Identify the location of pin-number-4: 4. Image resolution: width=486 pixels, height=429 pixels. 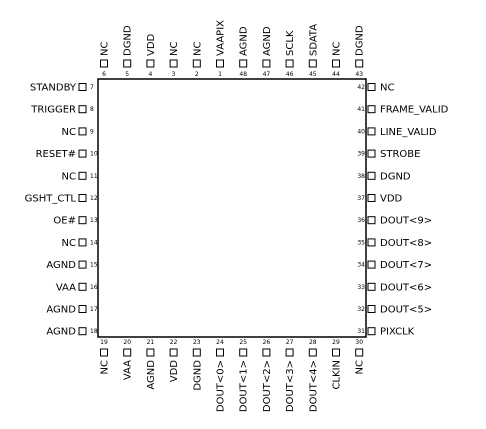
(150, 74).